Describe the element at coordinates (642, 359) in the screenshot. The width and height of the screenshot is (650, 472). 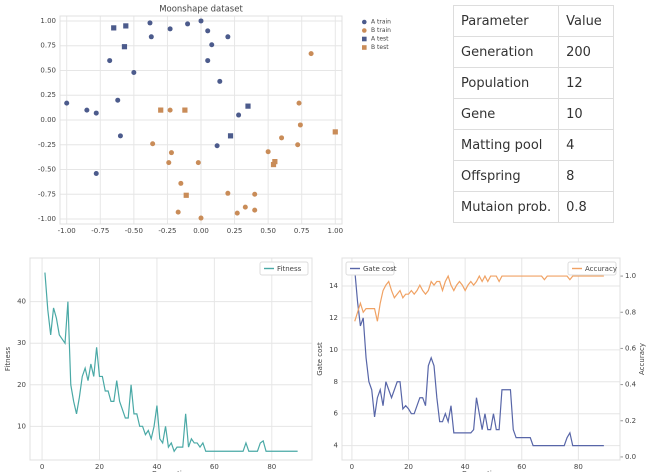
I see `y2-axis-label: Accuracy` at that location.